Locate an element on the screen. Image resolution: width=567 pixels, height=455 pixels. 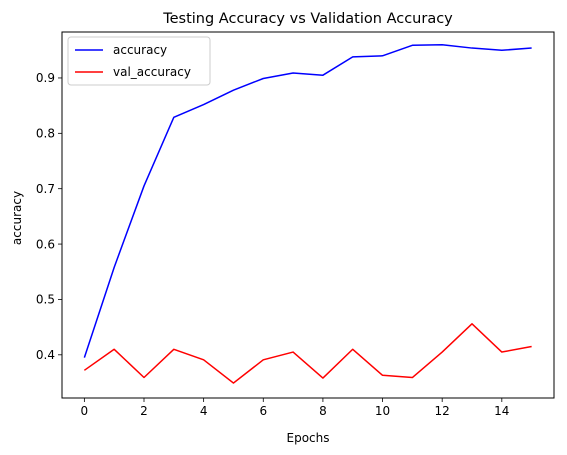
x-tick-label: 4 is located at coordinates (204, 411).